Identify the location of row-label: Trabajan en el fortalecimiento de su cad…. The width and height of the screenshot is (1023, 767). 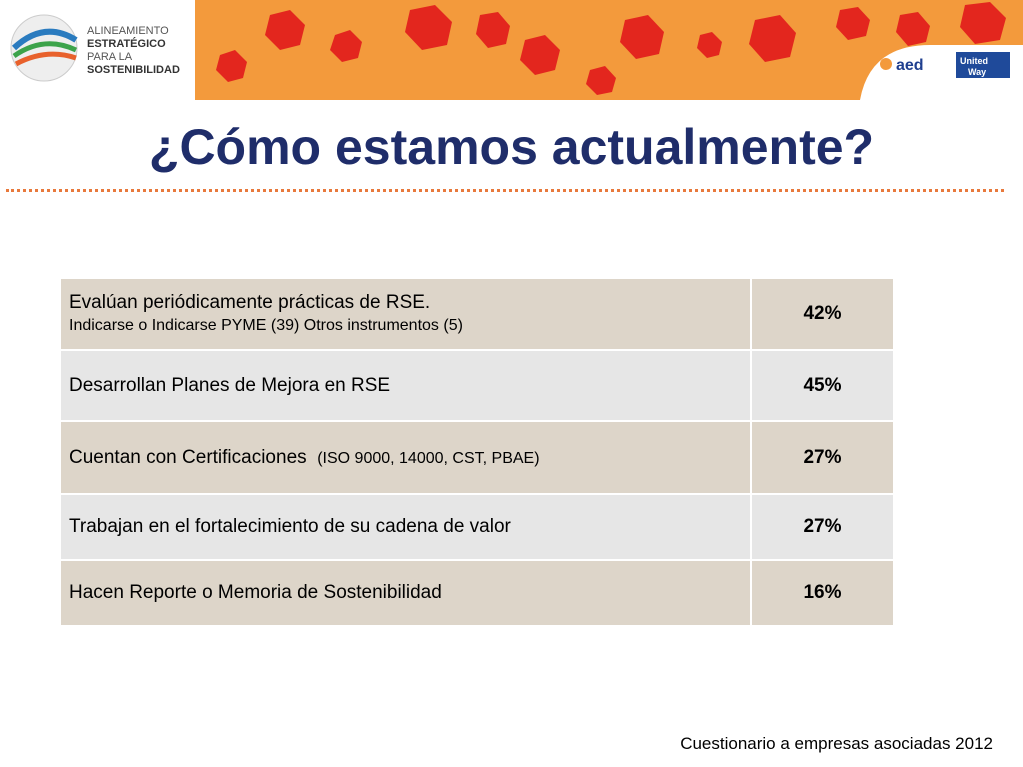
(290, 526).